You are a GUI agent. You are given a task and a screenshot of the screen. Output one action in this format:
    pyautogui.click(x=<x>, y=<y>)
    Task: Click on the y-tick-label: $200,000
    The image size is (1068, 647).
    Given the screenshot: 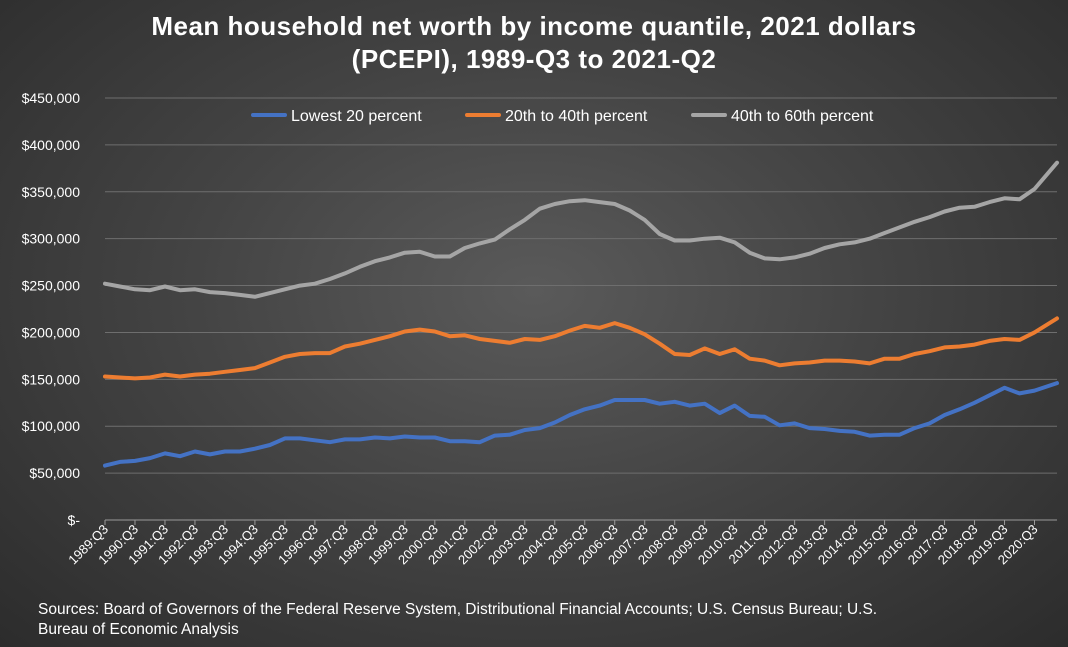 What is the action you would take?
    pyautogui.click(x=51, y=332)
    